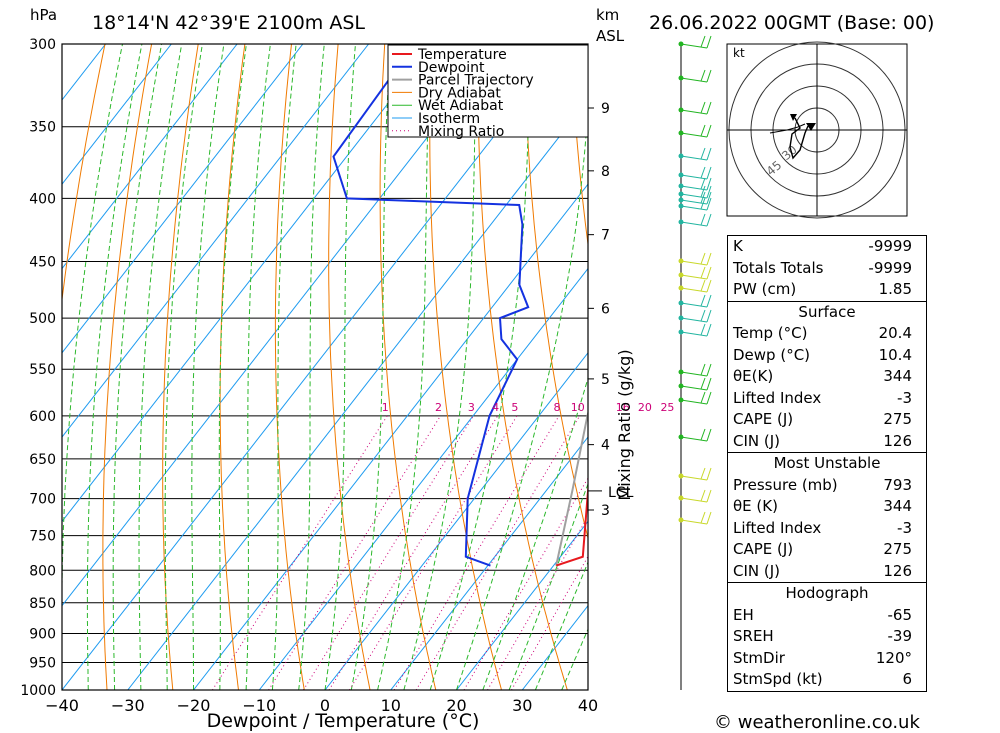  Describe the element at coordinates (259, 705) in the screenshot. I see `temperature-tick-label: −10` at that location.